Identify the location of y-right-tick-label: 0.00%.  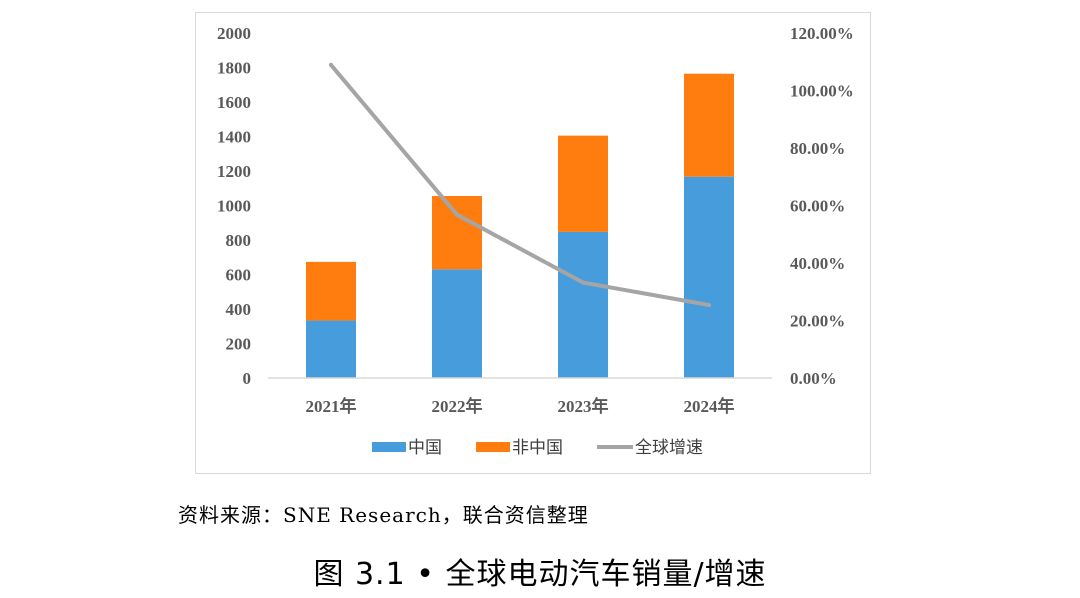
(813, 378).